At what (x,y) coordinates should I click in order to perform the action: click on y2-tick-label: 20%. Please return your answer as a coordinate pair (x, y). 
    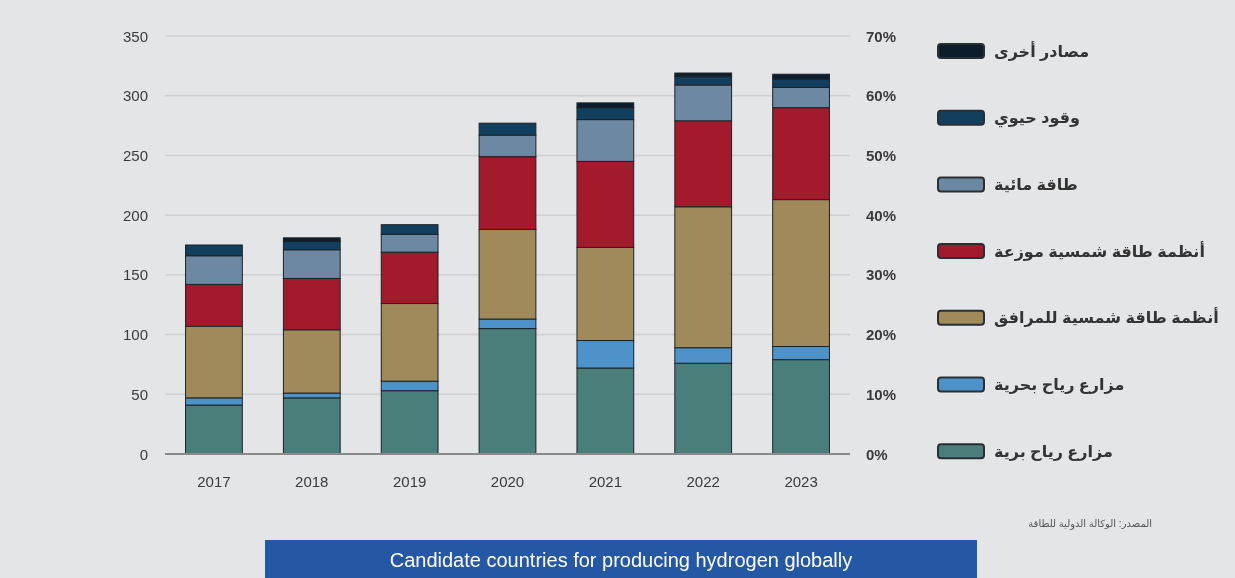
    Looking at the image, I should click on (881, 335).